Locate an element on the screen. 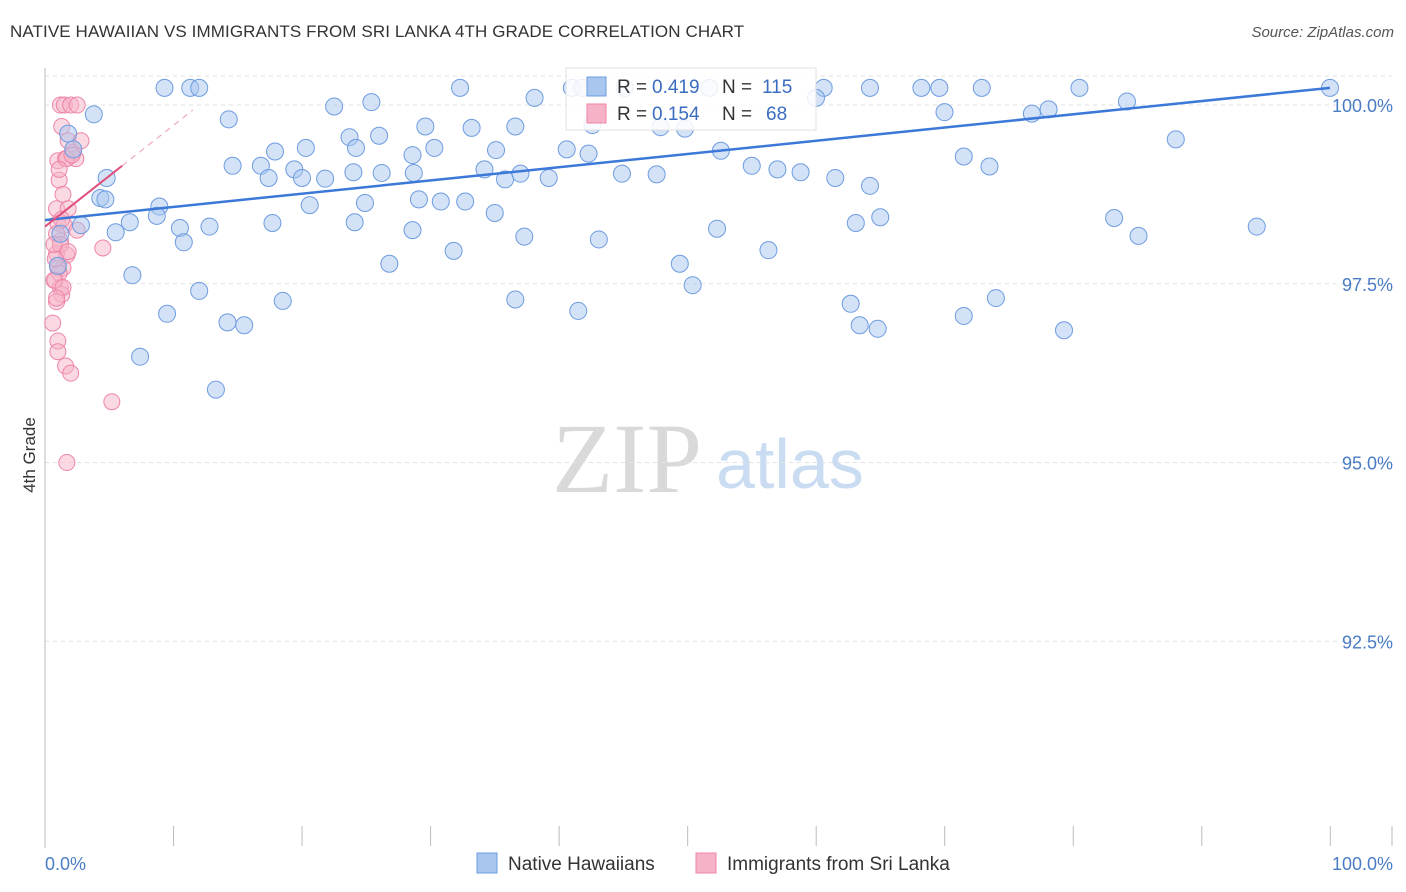 The image size is (1406, 892). y-tick-labels: 100.0% 97.5% 95.0% 92.5% is located at coordinates (1362, 374).